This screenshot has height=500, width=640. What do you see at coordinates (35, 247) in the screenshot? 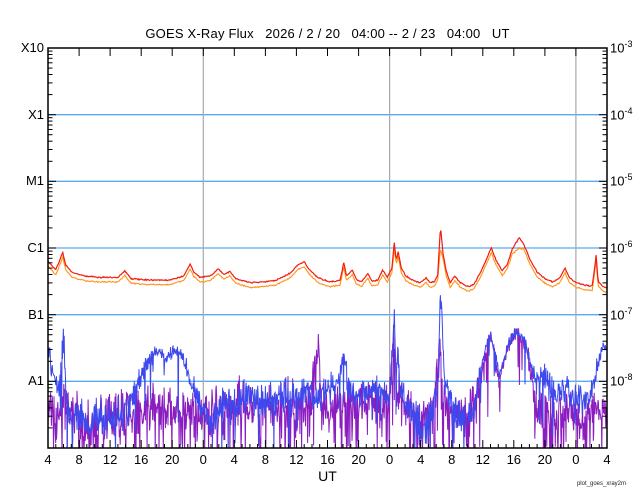
I see `y-axis-class-label: C1` at bounding box center [35, 247].